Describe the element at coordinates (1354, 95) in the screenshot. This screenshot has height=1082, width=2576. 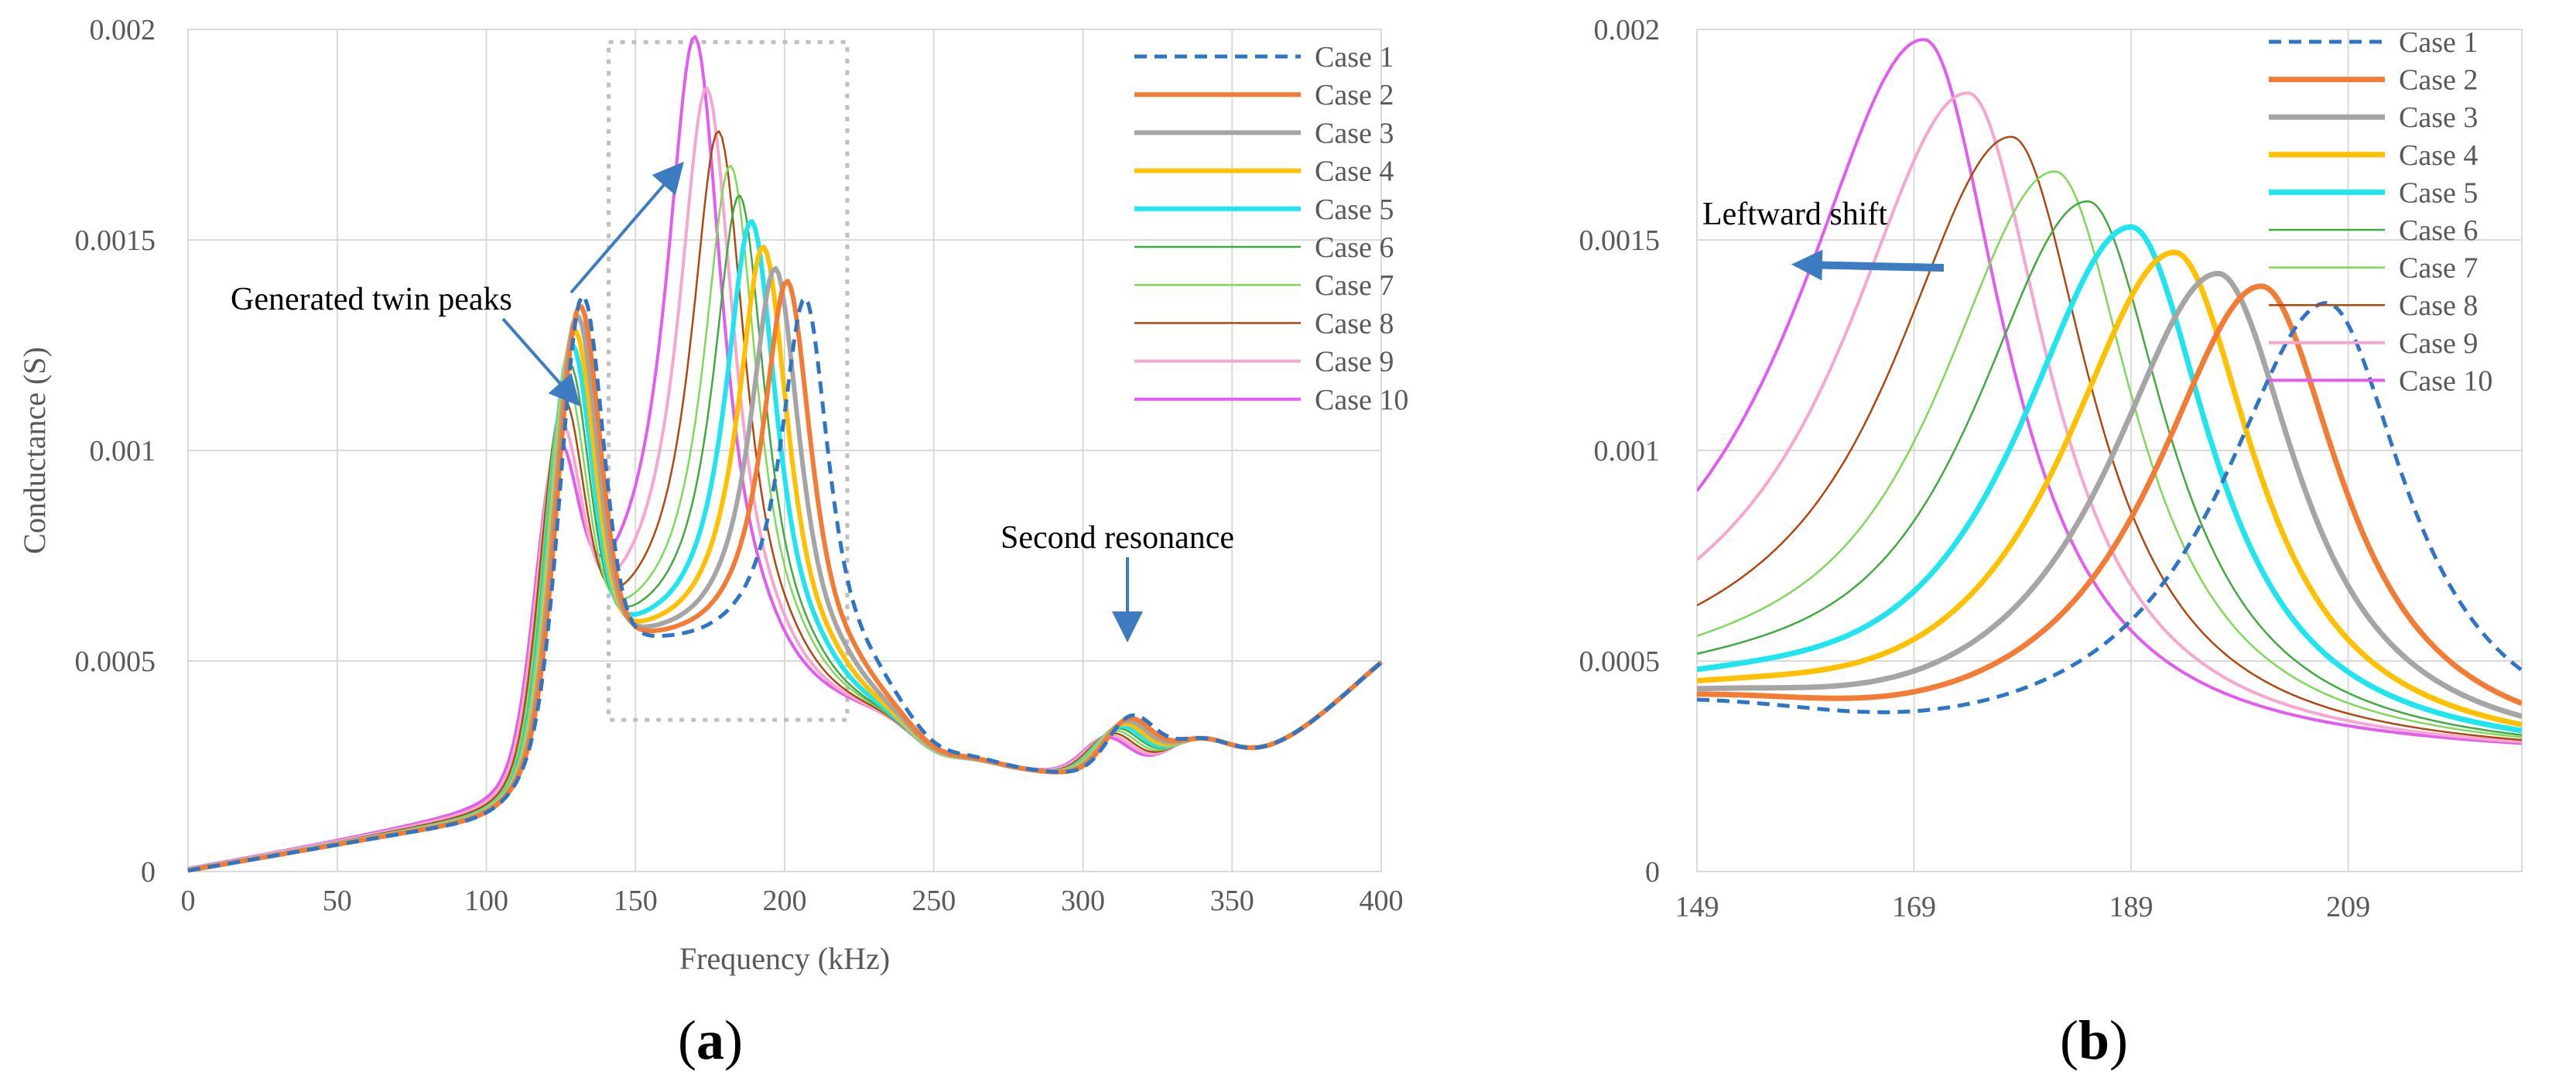
I see `panel-a-legend-label: Case 2` at that location.